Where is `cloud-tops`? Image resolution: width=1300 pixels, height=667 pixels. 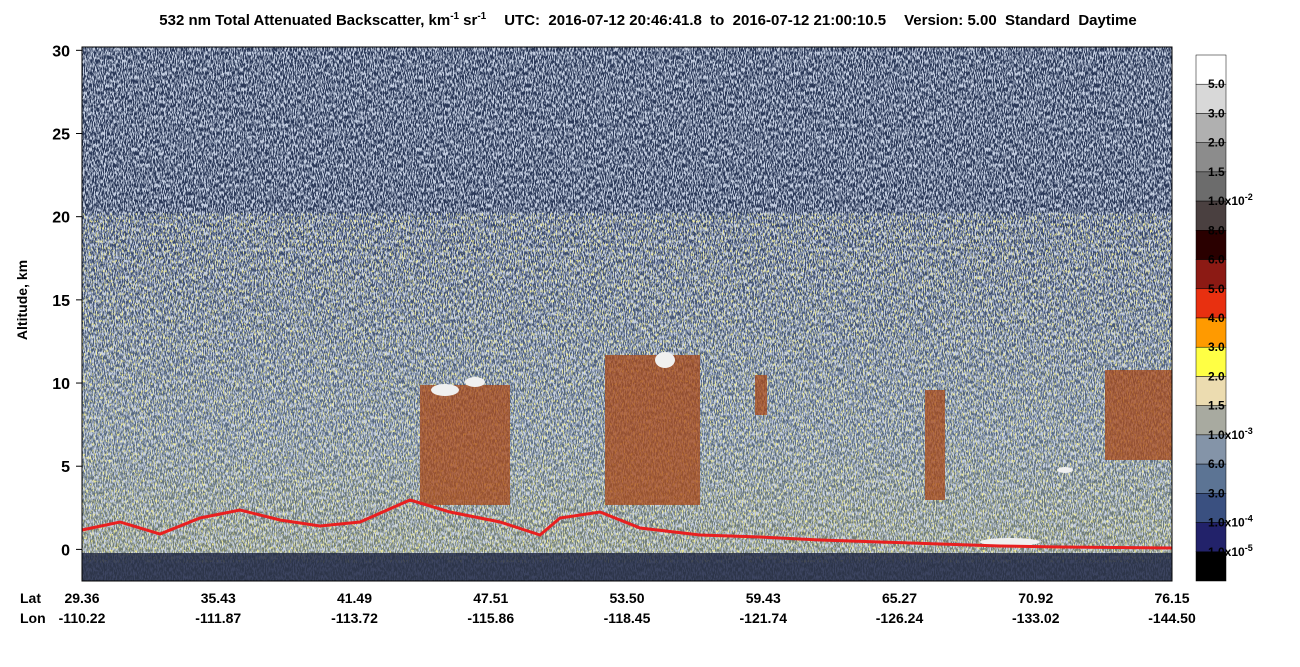 cloud-tops is located at coordinates (752, 449).